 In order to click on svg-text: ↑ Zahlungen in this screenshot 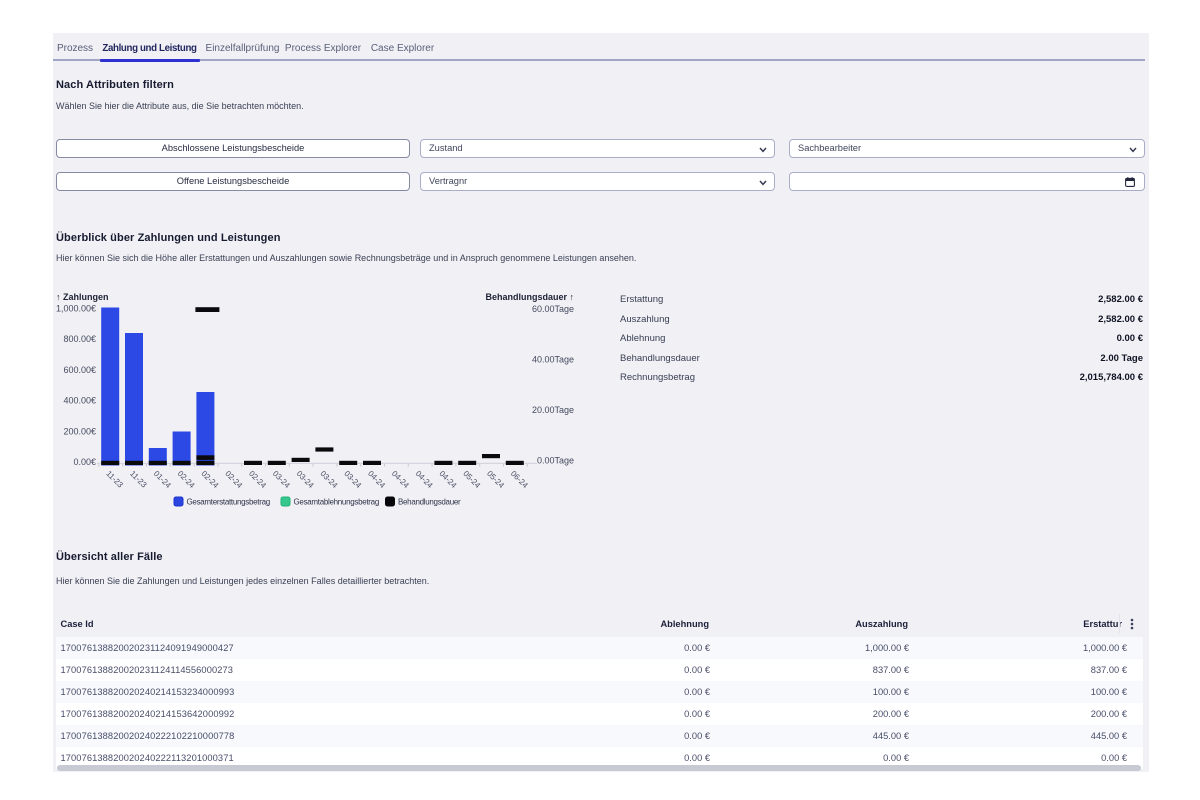, I will do `click(82, 297)`.